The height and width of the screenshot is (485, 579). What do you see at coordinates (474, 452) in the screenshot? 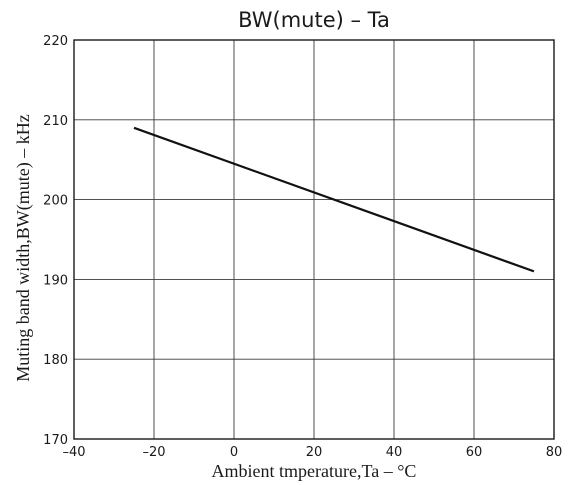
I see `x-tick-label: 60` at bounding box center [474, 452].